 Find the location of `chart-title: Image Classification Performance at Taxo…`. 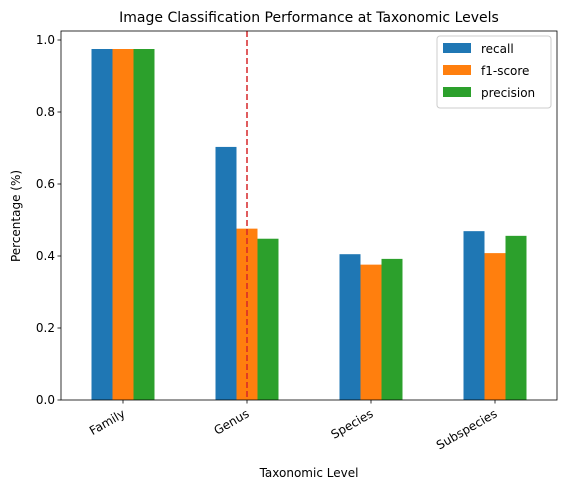

chart-title: Image Classification Performance at Taxo… is located at coordinates (309, 18).